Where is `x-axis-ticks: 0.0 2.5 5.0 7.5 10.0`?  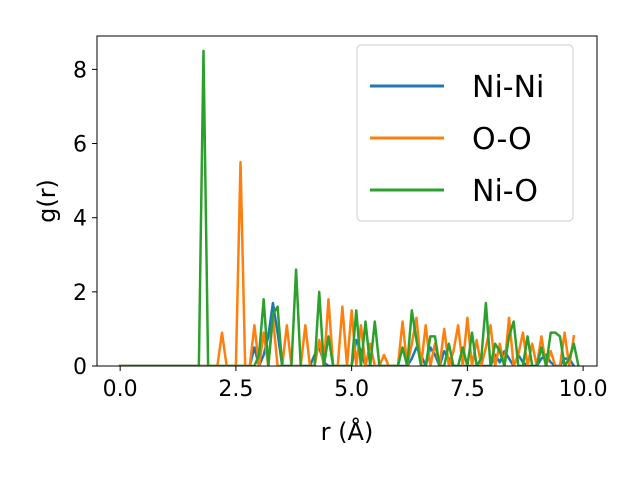 x-axis-ticks: 0.0 2.5 5.0 7.5 10.0 is located at coordinates (355, 384).